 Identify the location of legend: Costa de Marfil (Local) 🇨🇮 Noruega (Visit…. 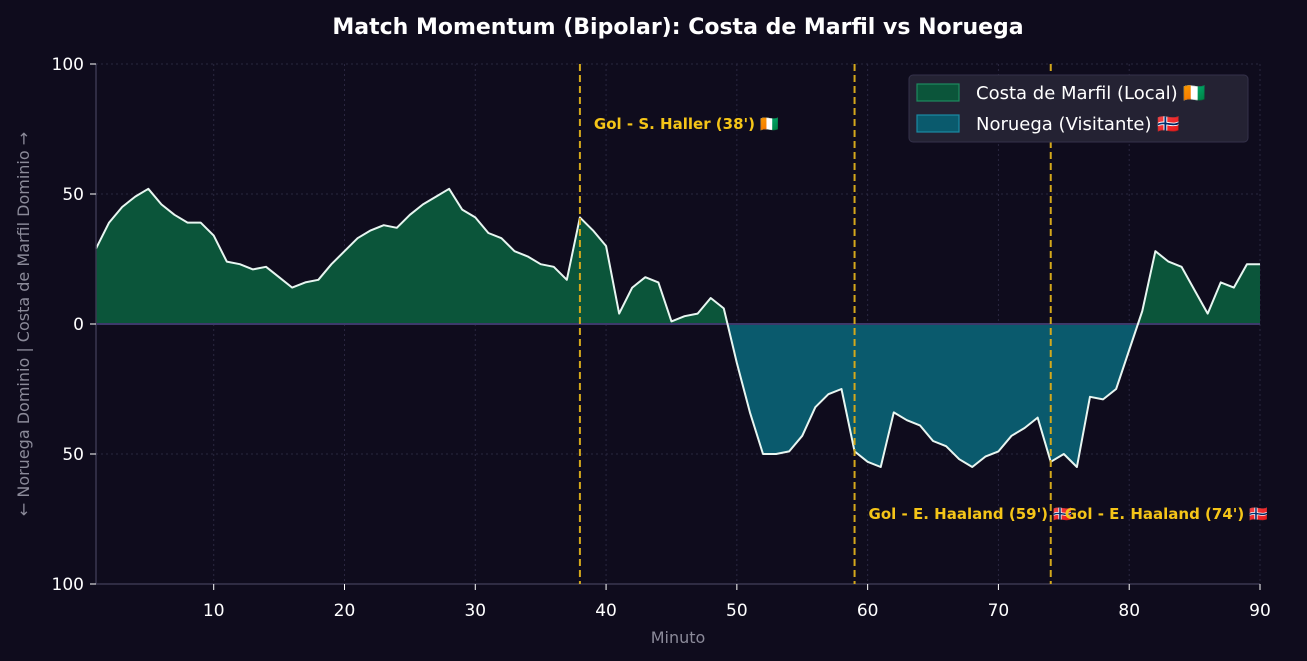
(1078, 108).